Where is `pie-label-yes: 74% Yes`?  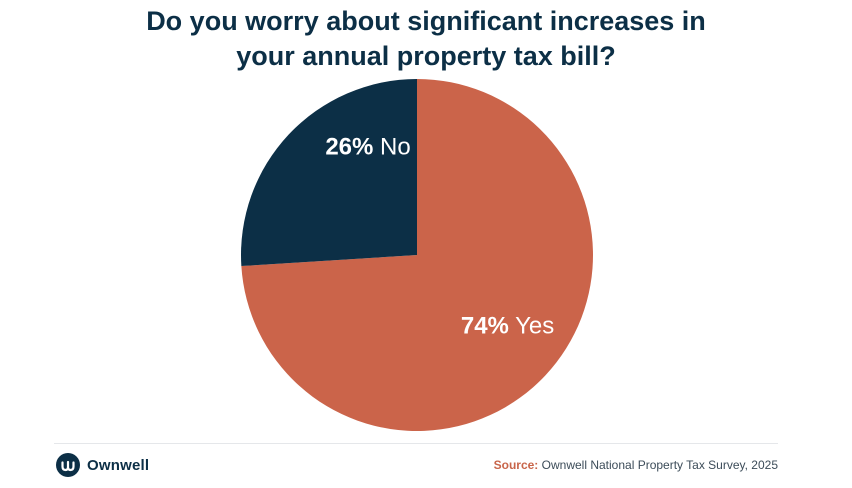
pie-label-yes: 74% Yes is located at coordinates (507, 325).